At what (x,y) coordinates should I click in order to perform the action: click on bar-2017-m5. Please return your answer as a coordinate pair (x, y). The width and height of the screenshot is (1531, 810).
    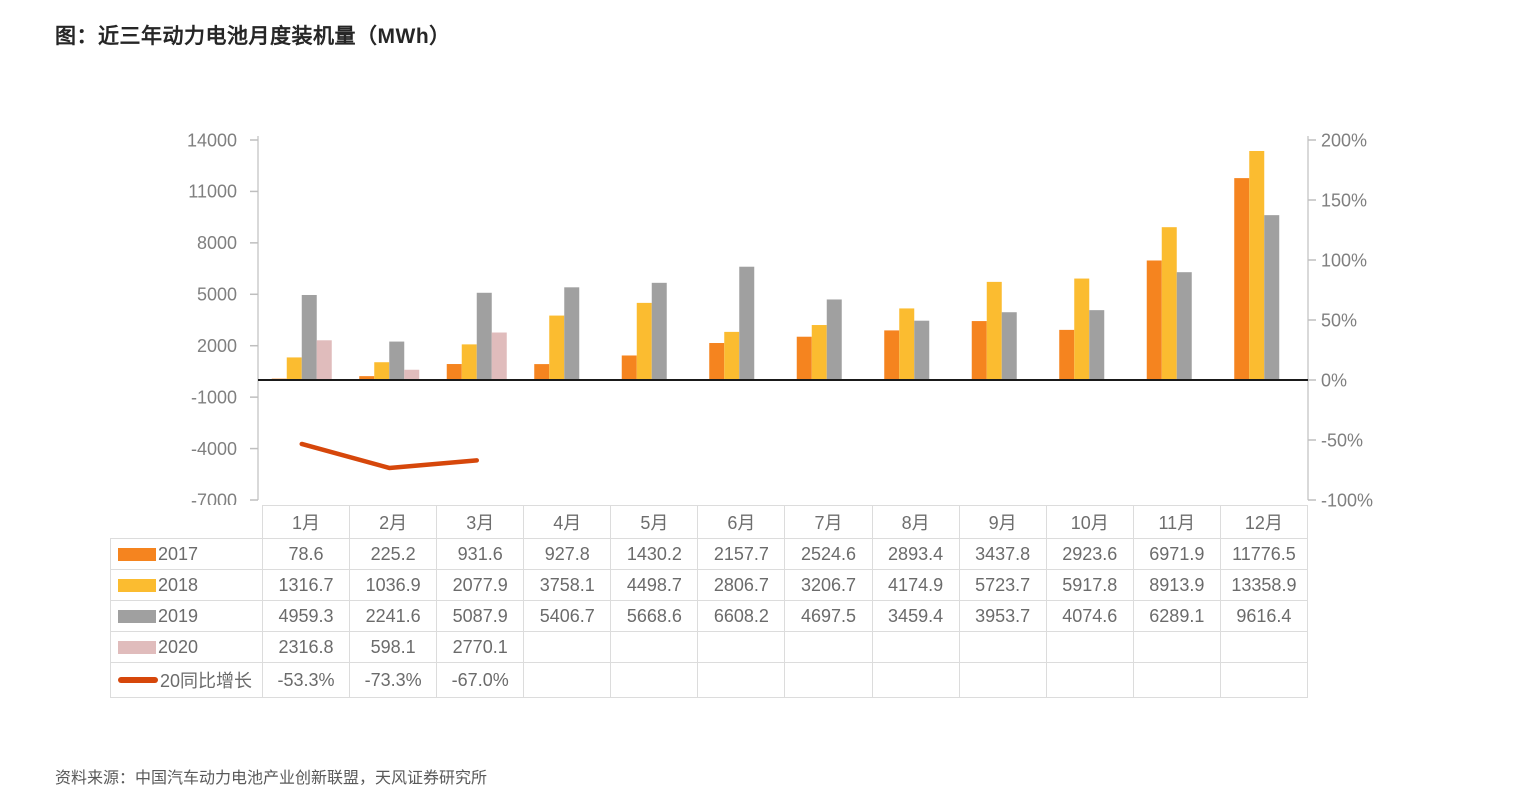
    Looking at the image, I should click on (629, 367).